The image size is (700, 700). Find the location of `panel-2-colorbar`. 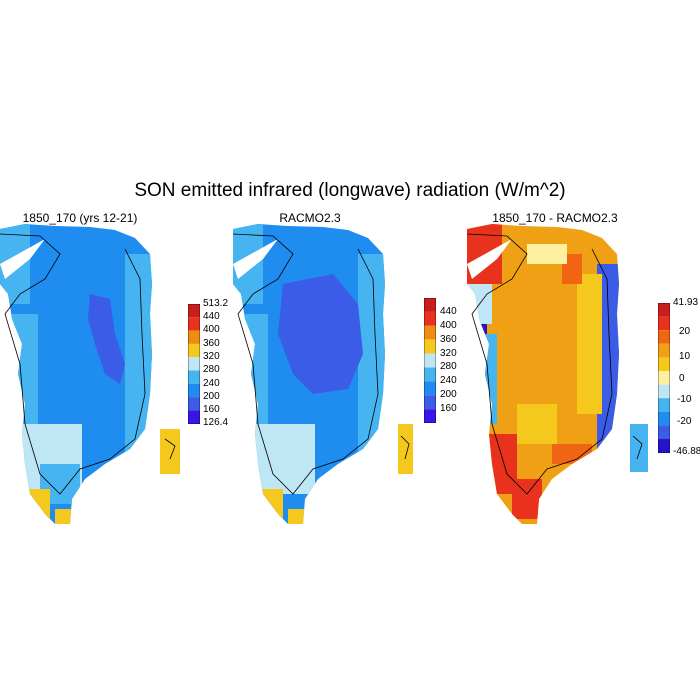

panel-2-colorbar is located at coordinates (430, 360).